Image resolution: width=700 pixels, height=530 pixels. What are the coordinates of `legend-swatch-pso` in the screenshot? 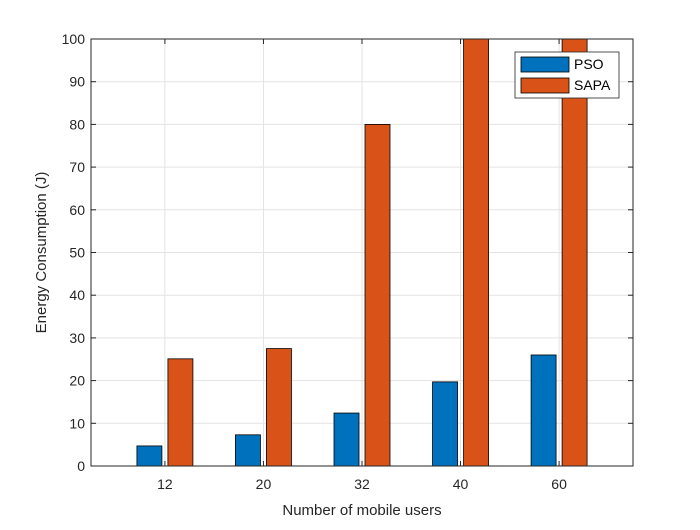 It's located at (545, 64).